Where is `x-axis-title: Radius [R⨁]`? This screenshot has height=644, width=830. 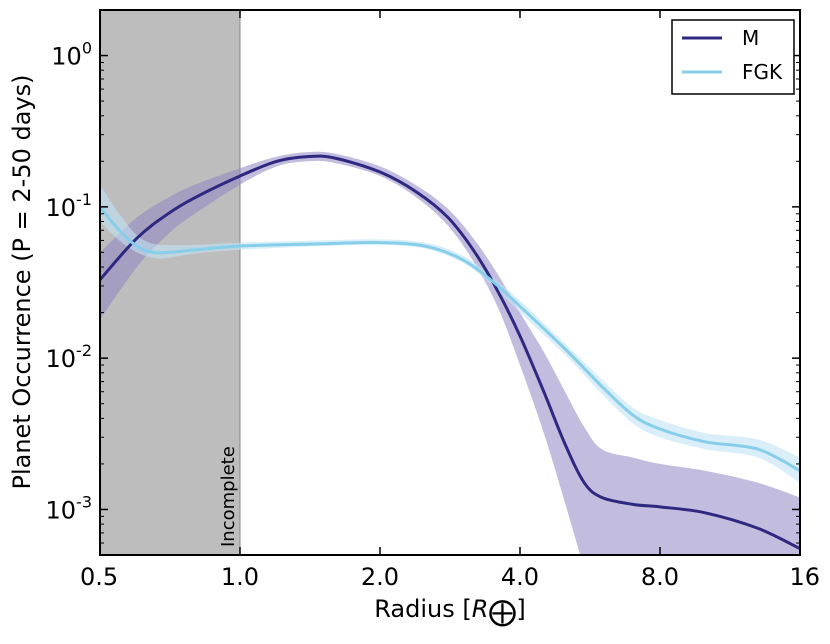 x-axis-title: Radius [R⨁] is located at coordinates (450, 611).